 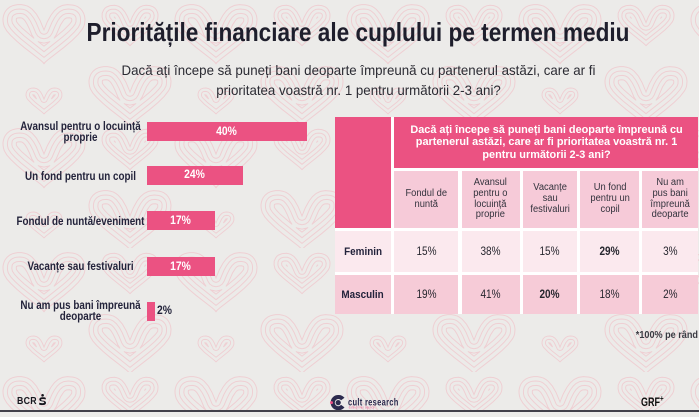 I want to click on svg-text: cult research, so click(x=373, y=401).